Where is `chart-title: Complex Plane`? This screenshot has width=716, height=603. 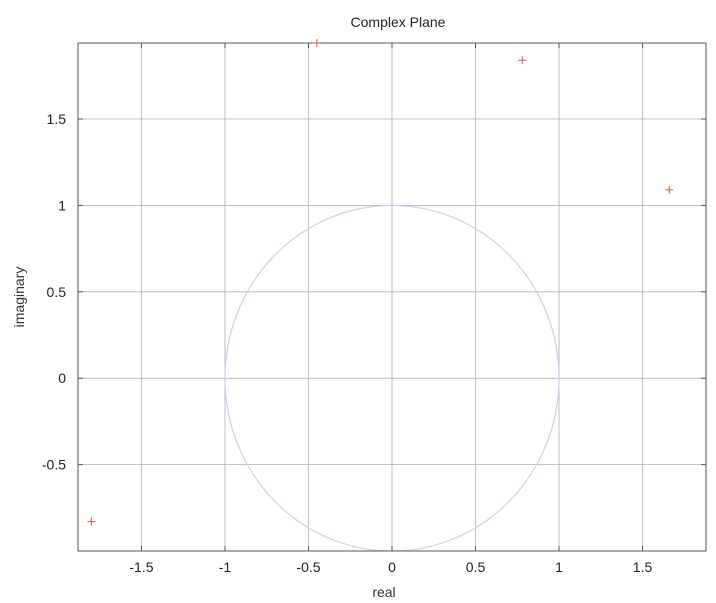
chart-title: Complex Plane is located at coordinates (398, 22).